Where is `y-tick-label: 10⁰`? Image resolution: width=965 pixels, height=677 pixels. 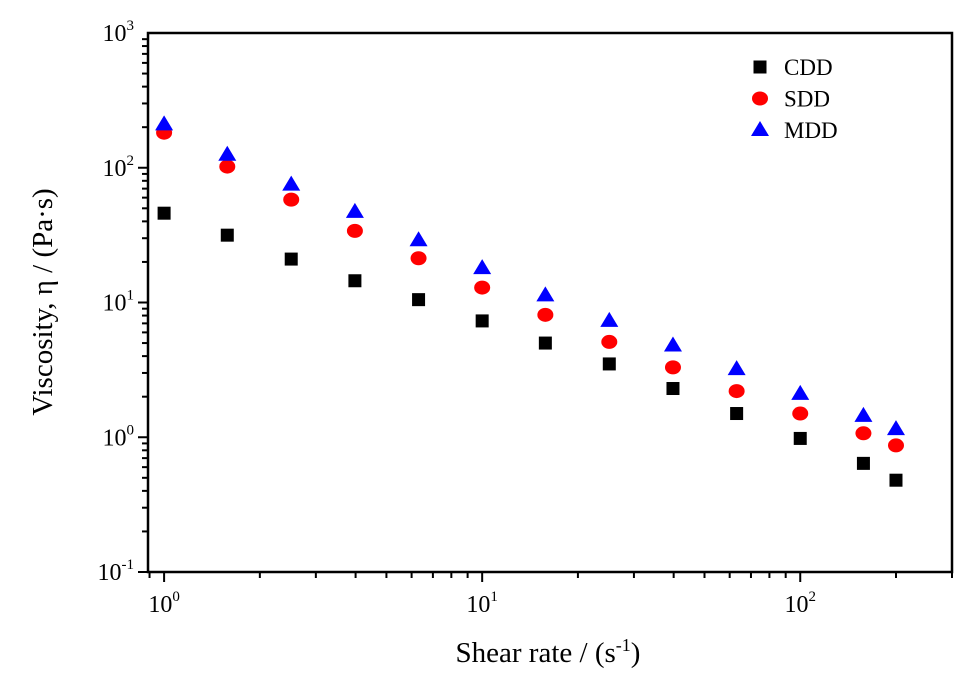 y-tick-label: 10⁰ is located at coordinates (119, 436).